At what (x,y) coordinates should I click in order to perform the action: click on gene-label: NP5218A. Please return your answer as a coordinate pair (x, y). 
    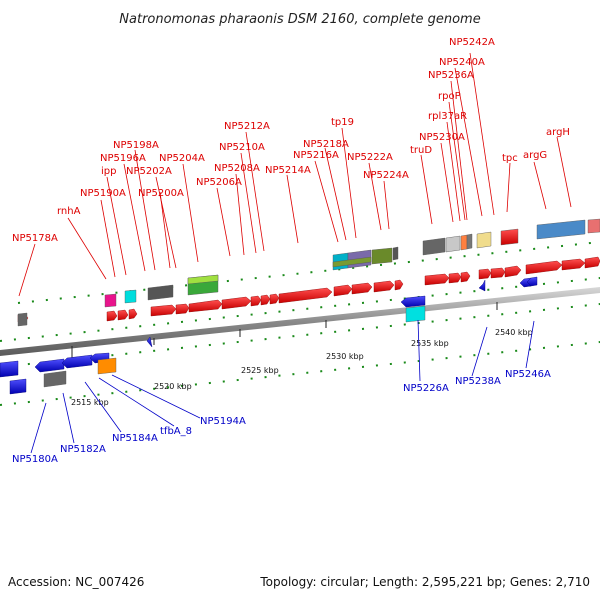
    Looking at the image, I should click on (326, 144).